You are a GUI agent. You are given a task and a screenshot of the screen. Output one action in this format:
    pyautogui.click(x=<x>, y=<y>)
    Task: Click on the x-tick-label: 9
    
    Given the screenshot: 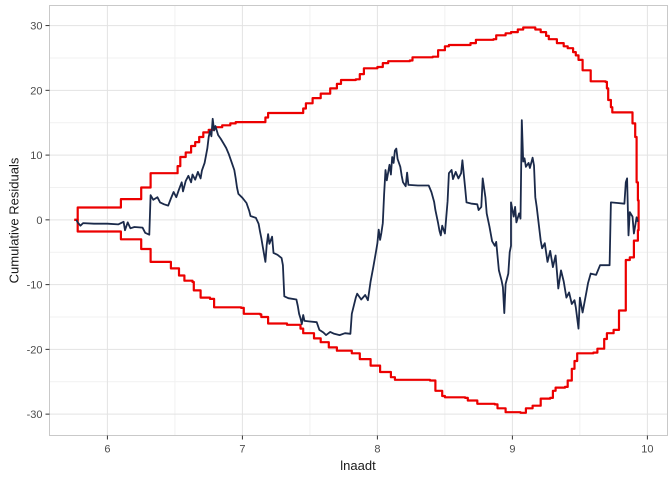 What is the action you would take?
    pyautogui.click(x=512, y=450)
    